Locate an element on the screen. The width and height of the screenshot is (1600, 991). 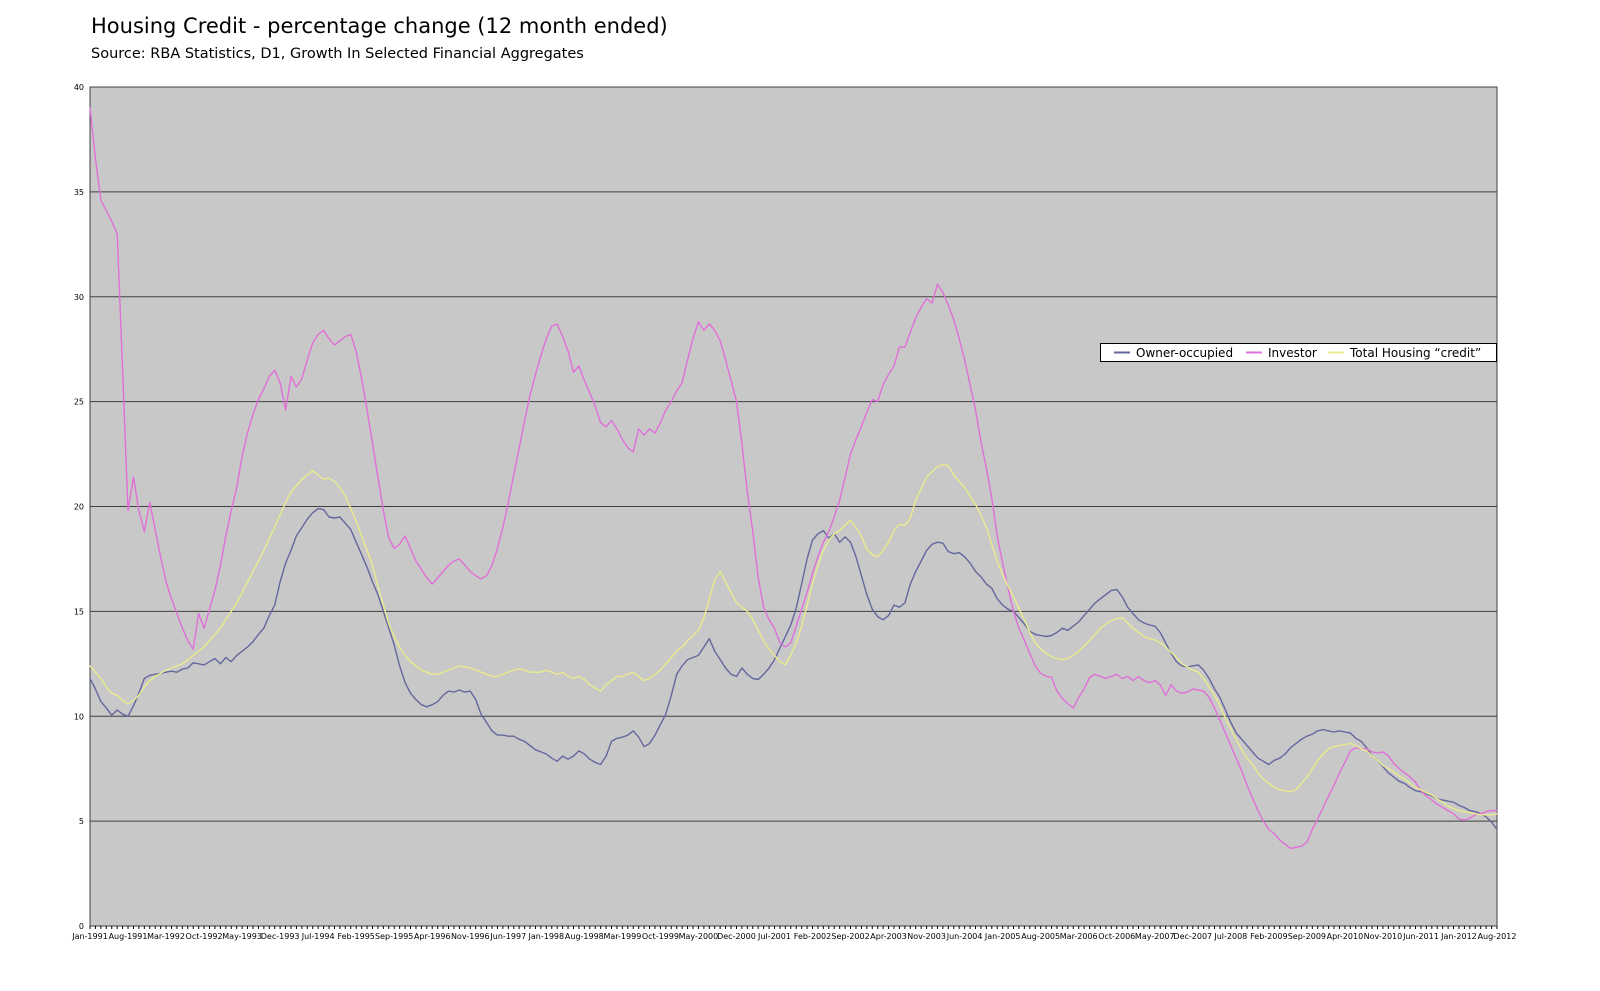
legend-label-investor: Investor is located at coordinates (1292, 353).